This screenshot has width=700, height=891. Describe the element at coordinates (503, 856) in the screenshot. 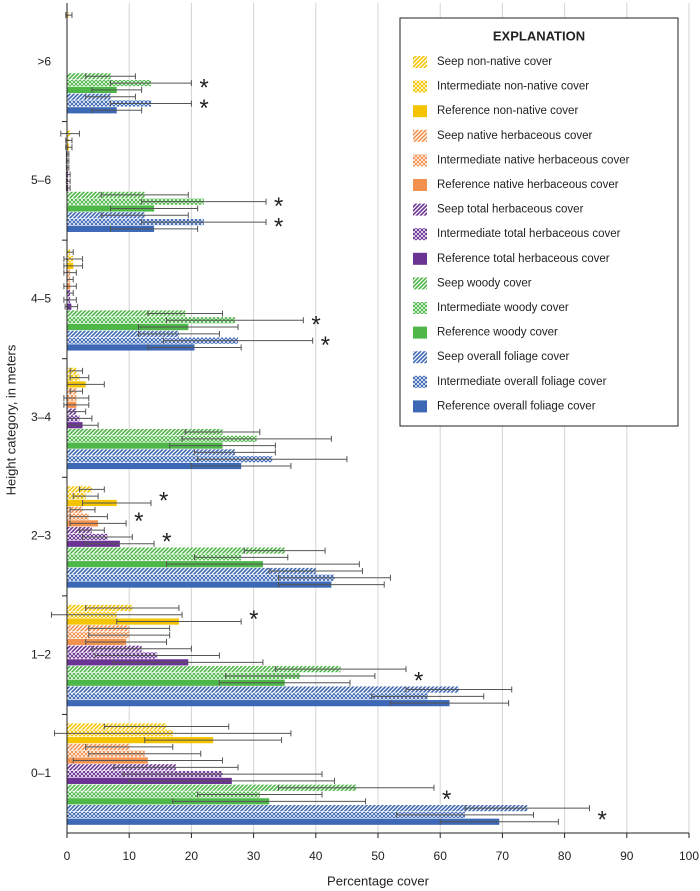

I see `x-tick-label: 70` at that location.